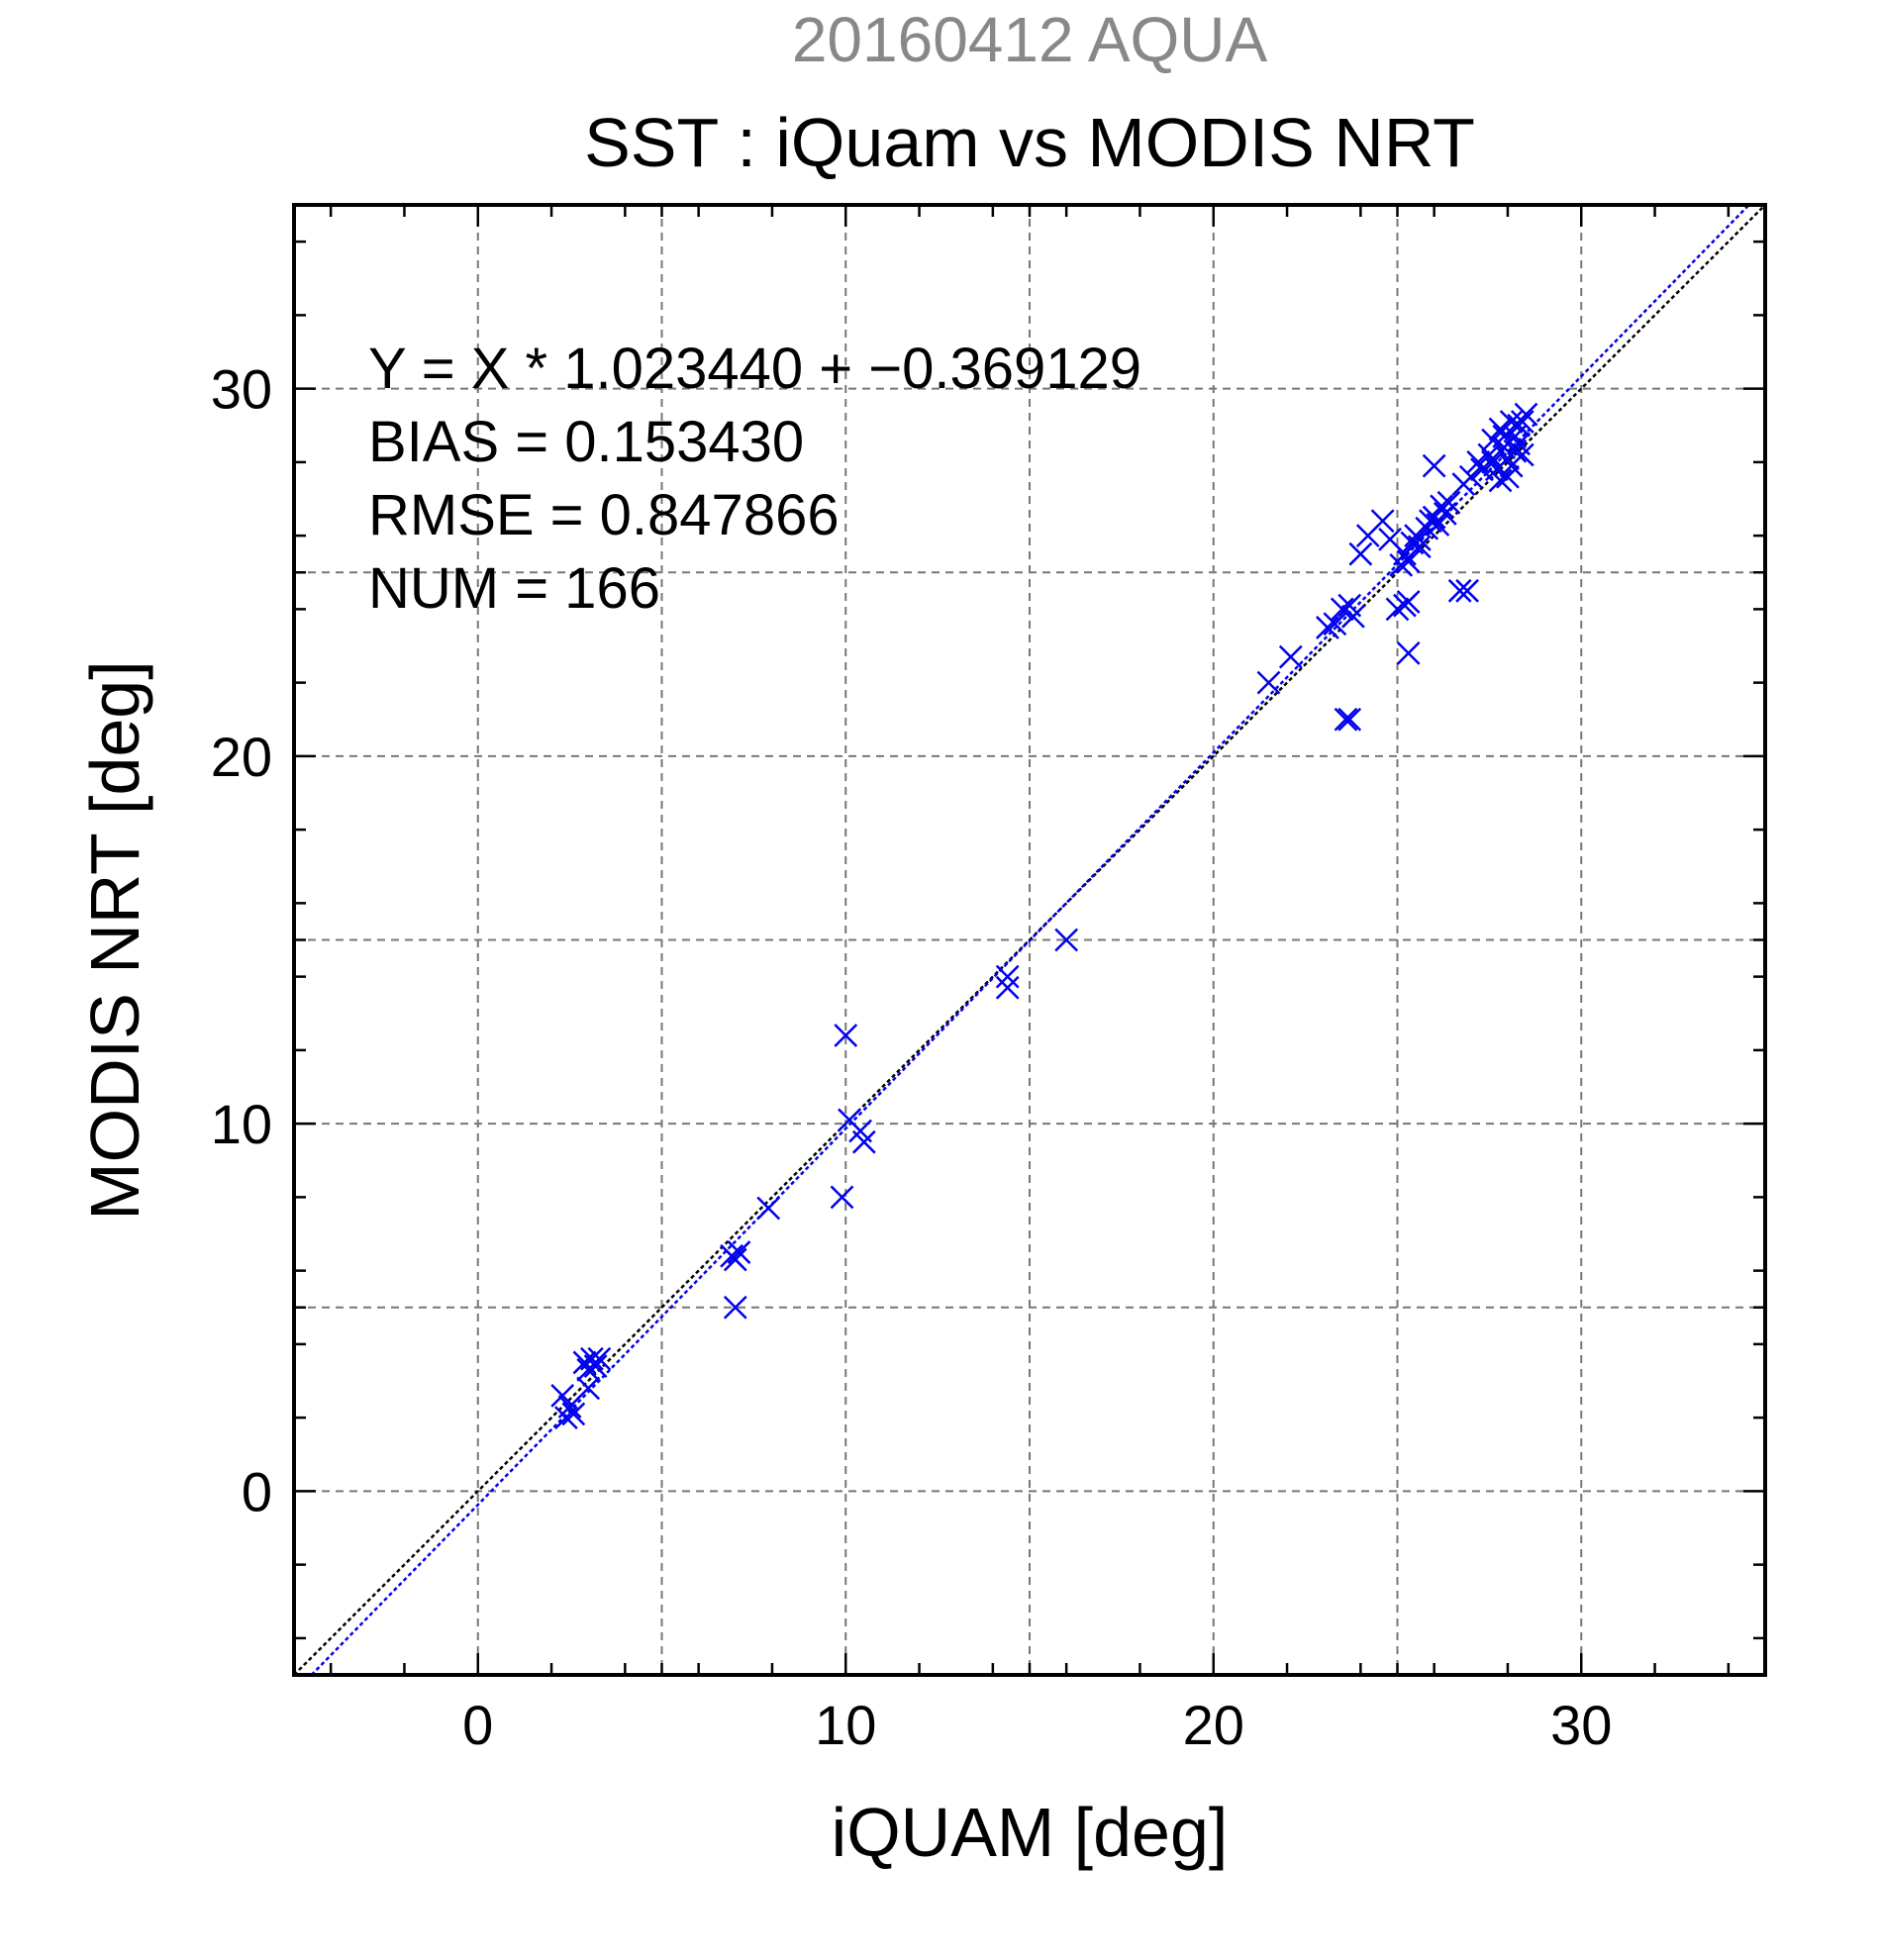  Describe the element at coordinates (242, 757) in the screenshot. I see `y-tick-label: 20` at that location.